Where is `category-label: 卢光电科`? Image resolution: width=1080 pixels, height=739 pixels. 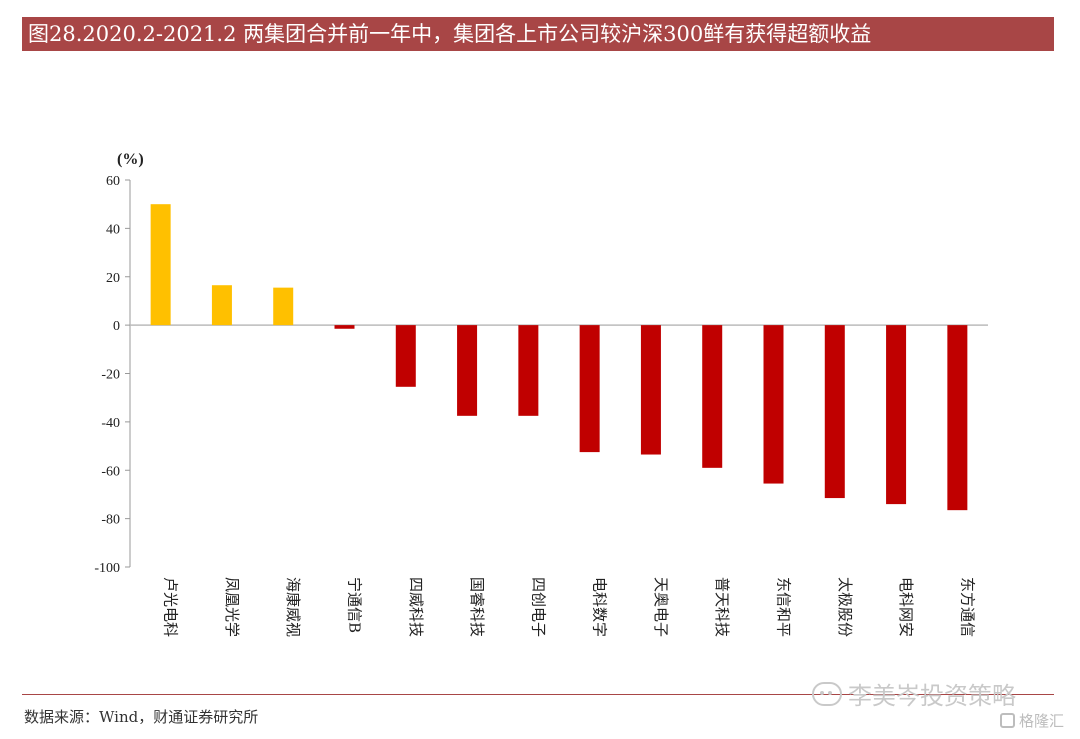 category-label: 卢光电科 is located at coordinates (171, 607).